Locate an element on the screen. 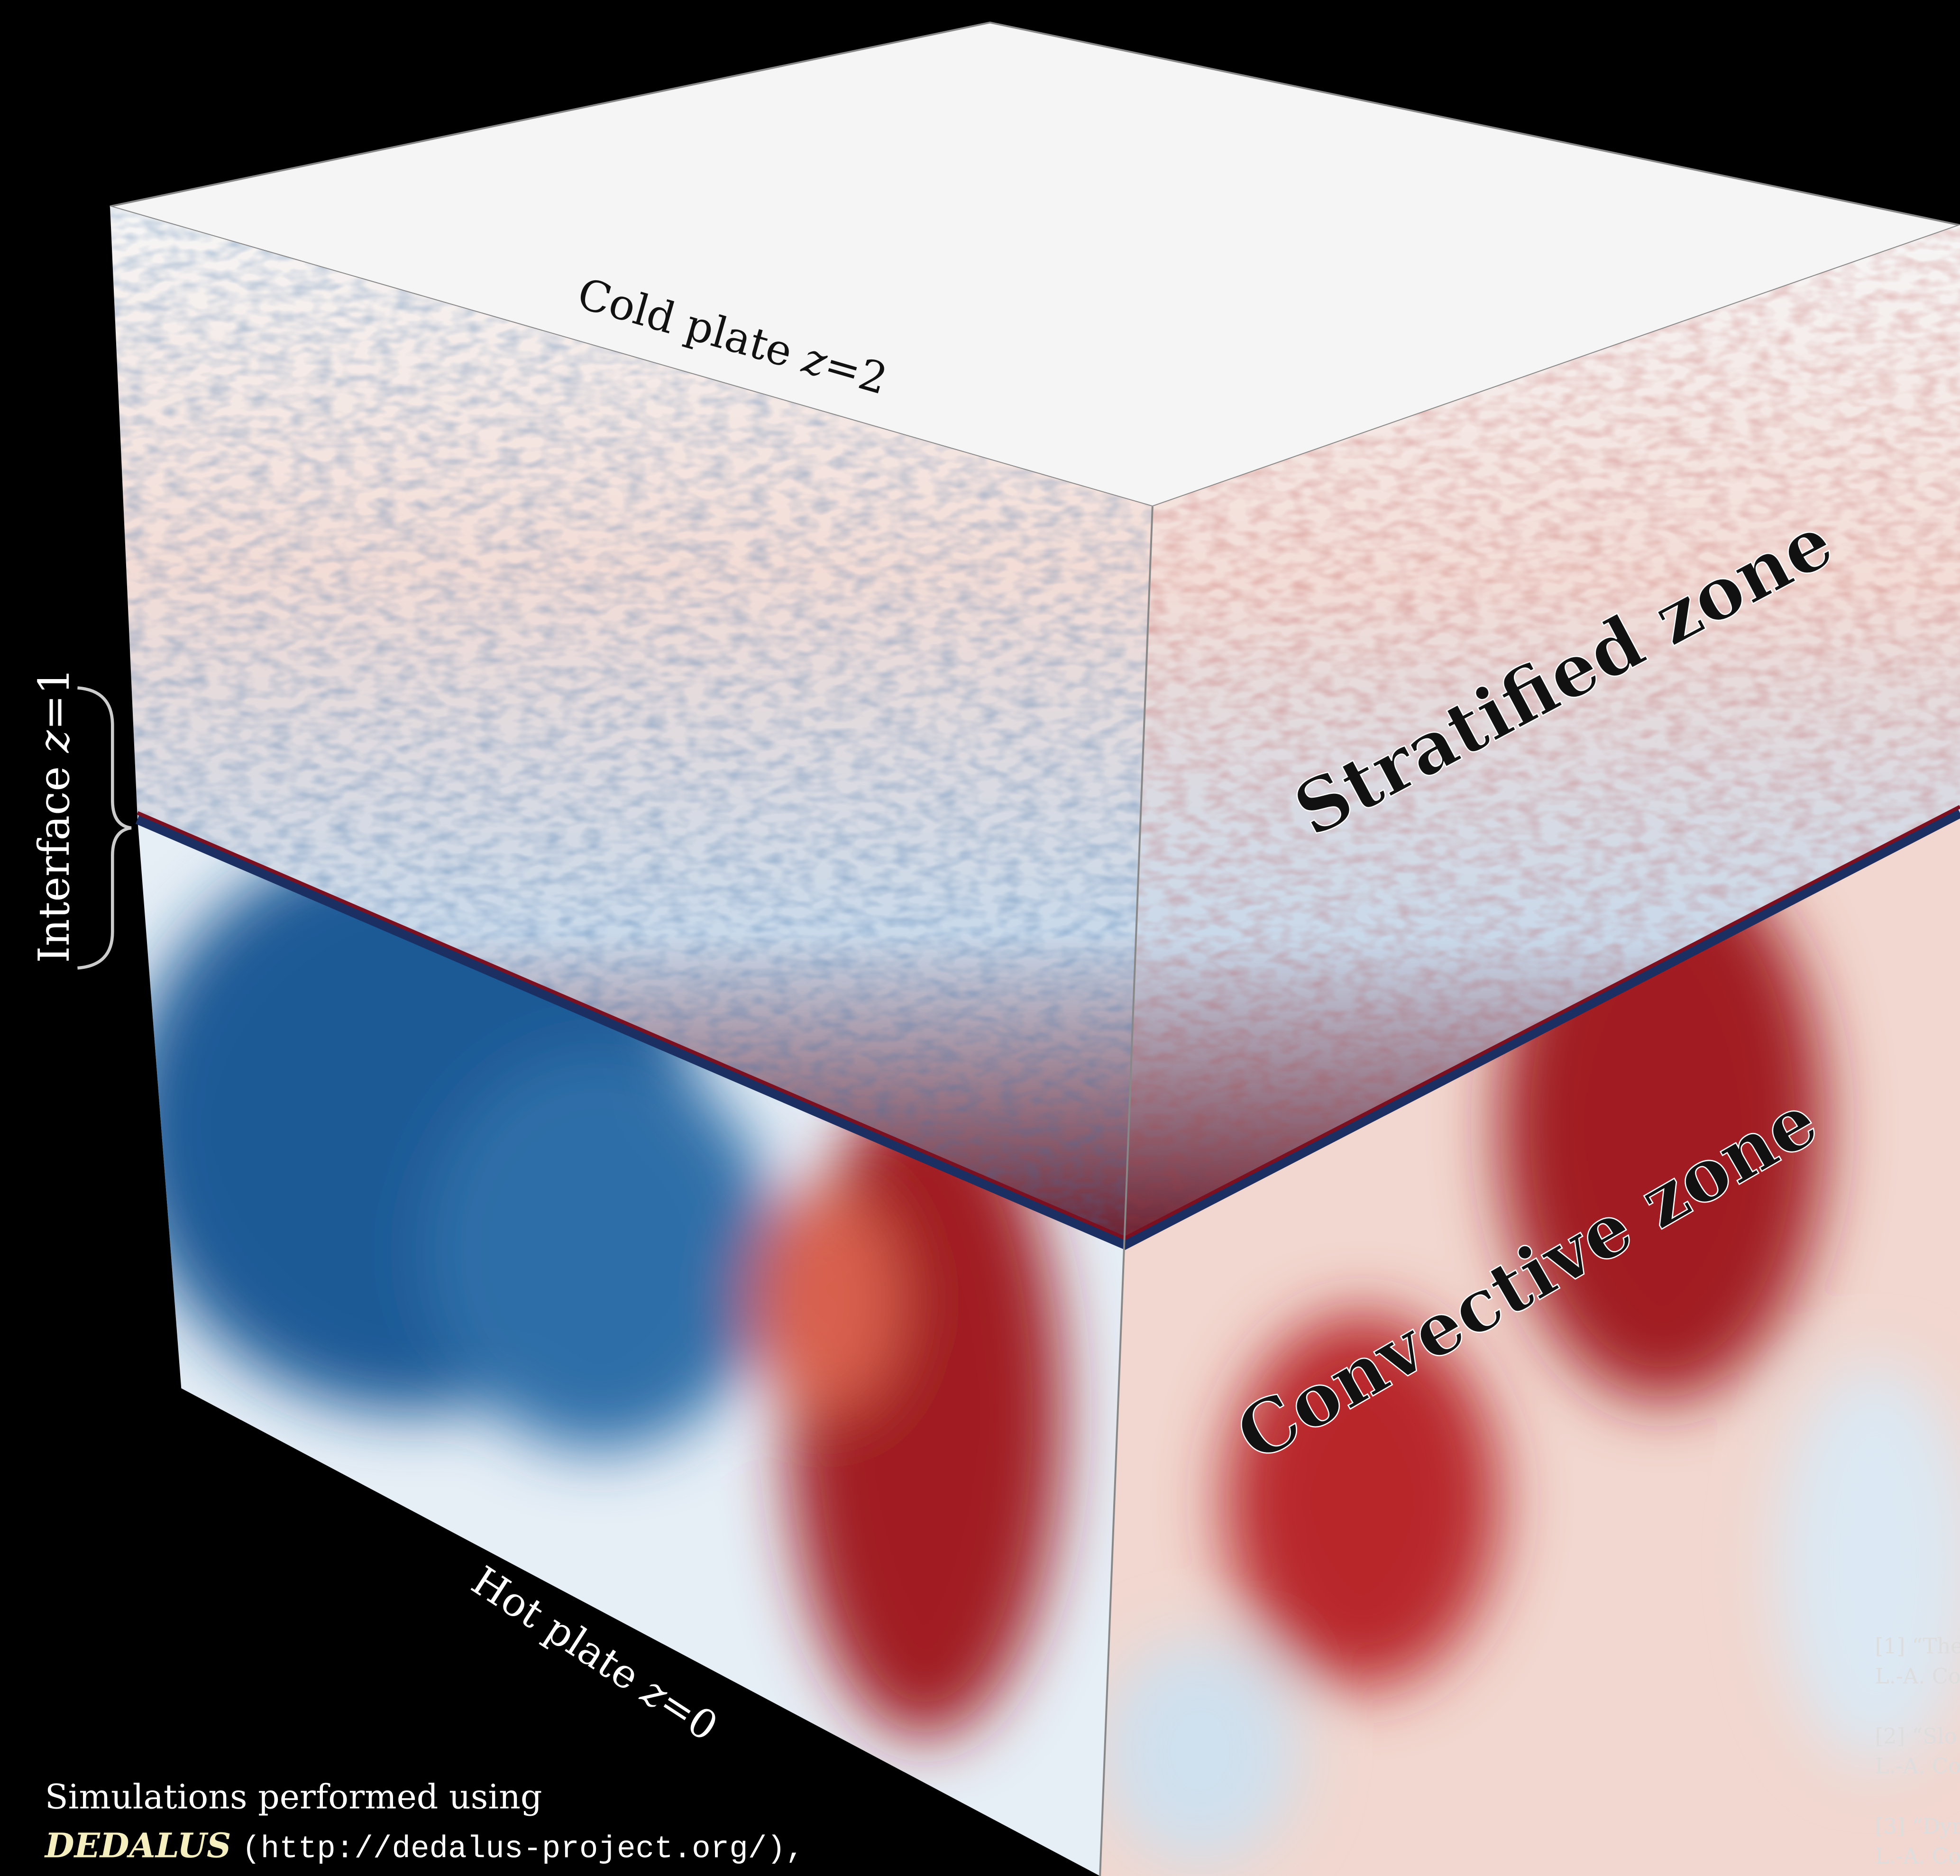 This screenshot has height=1876, width=1960. credit-line: Simulations performed using is located at coordinates (293, 1797).